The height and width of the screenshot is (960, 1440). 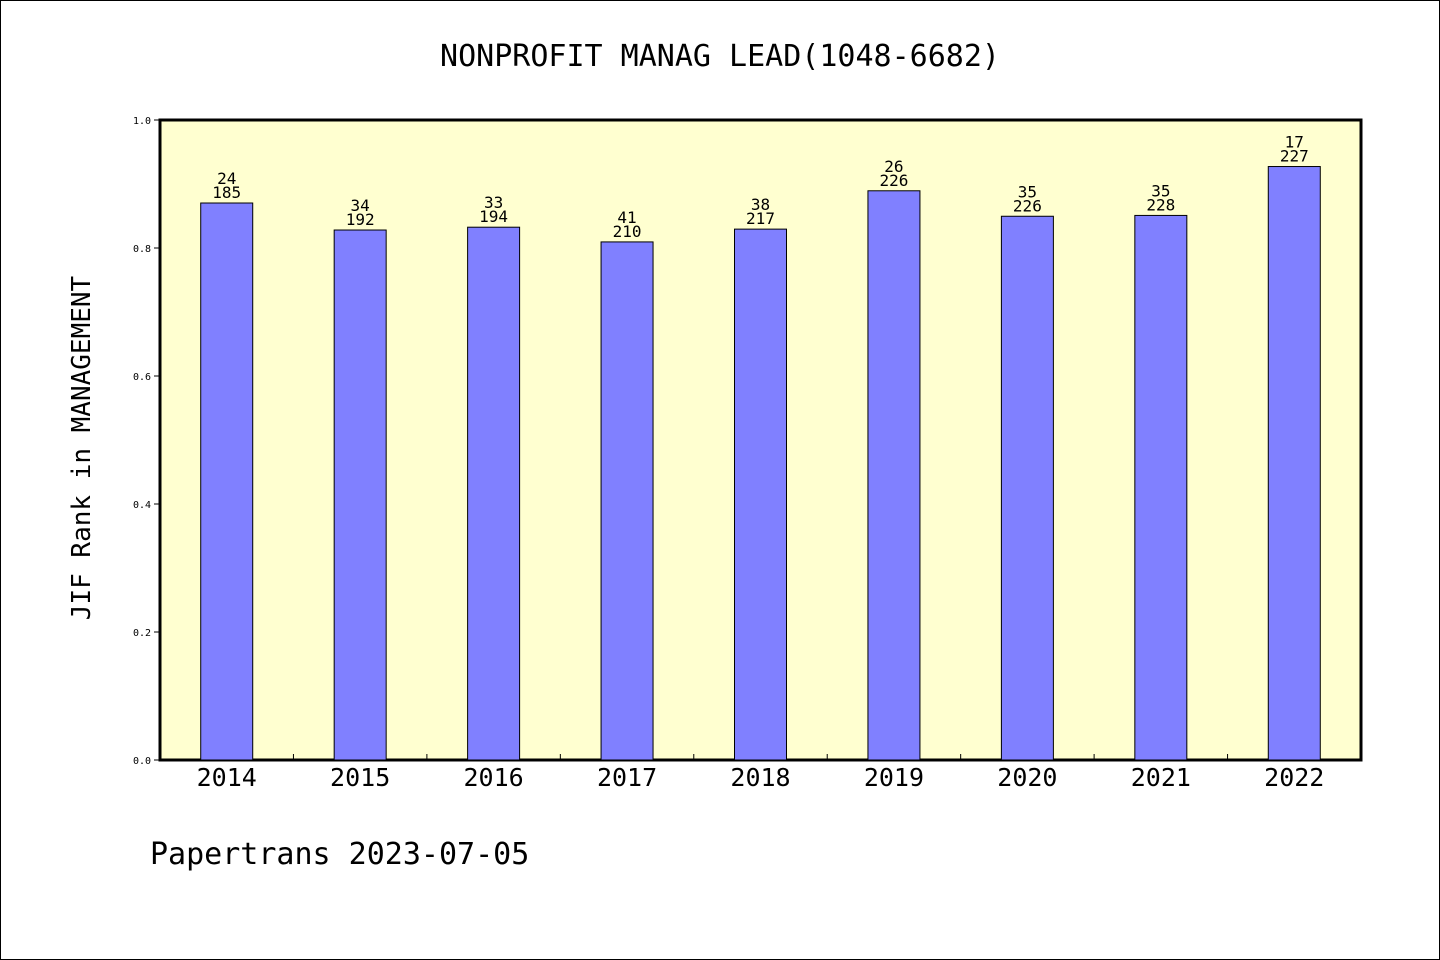 I want to click on y-tick-label: 0.2, so click(x=142, y=633).